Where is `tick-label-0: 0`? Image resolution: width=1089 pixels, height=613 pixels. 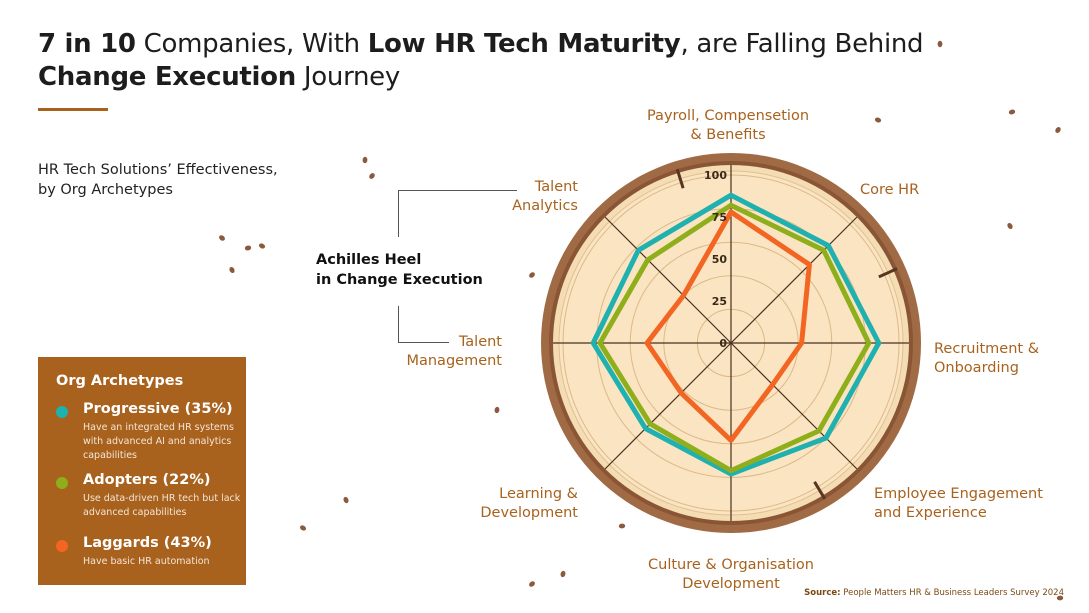
tick-label-0: 0 is located at coordinates (723, 343).